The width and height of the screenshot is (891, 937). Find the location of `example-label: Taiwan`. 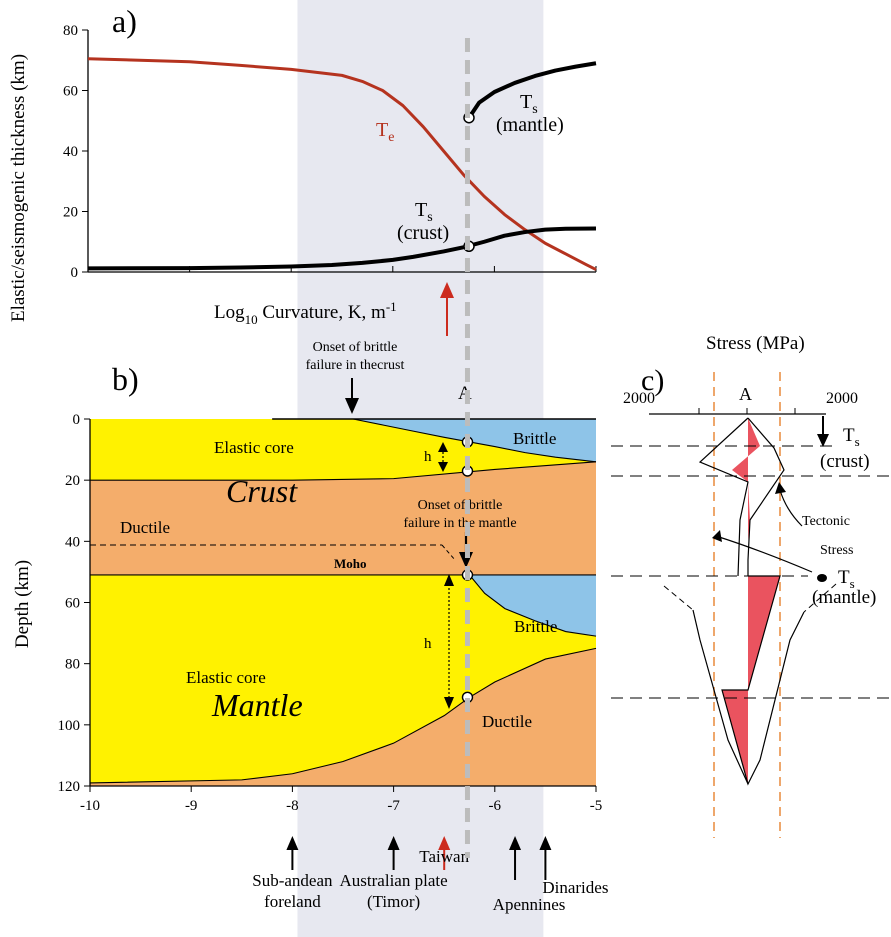

example-label: Taiwan is located at coordinates (444, 856).